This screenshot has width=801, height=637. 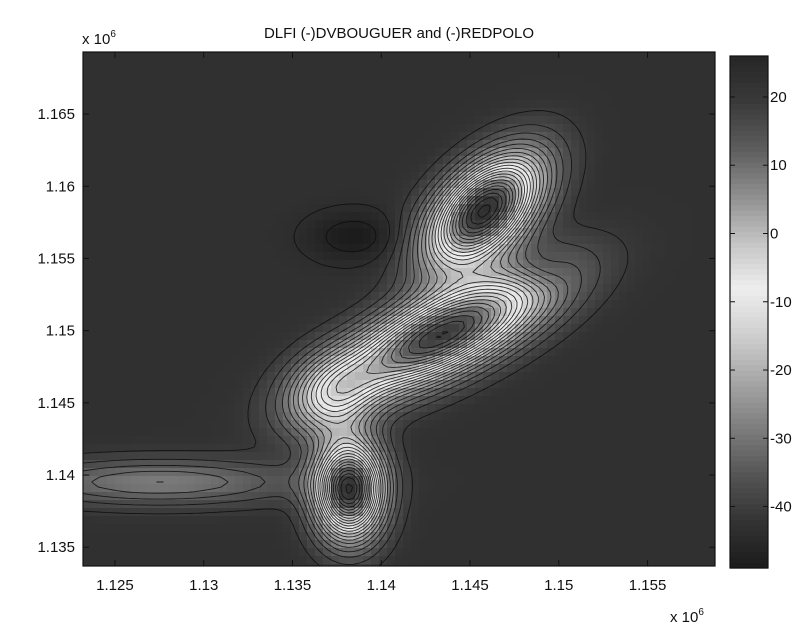 What do you see at coordinates (60, 475) in the screenshot?
I see `y-tick-label: 1.14` at bounding box center [60, 475].